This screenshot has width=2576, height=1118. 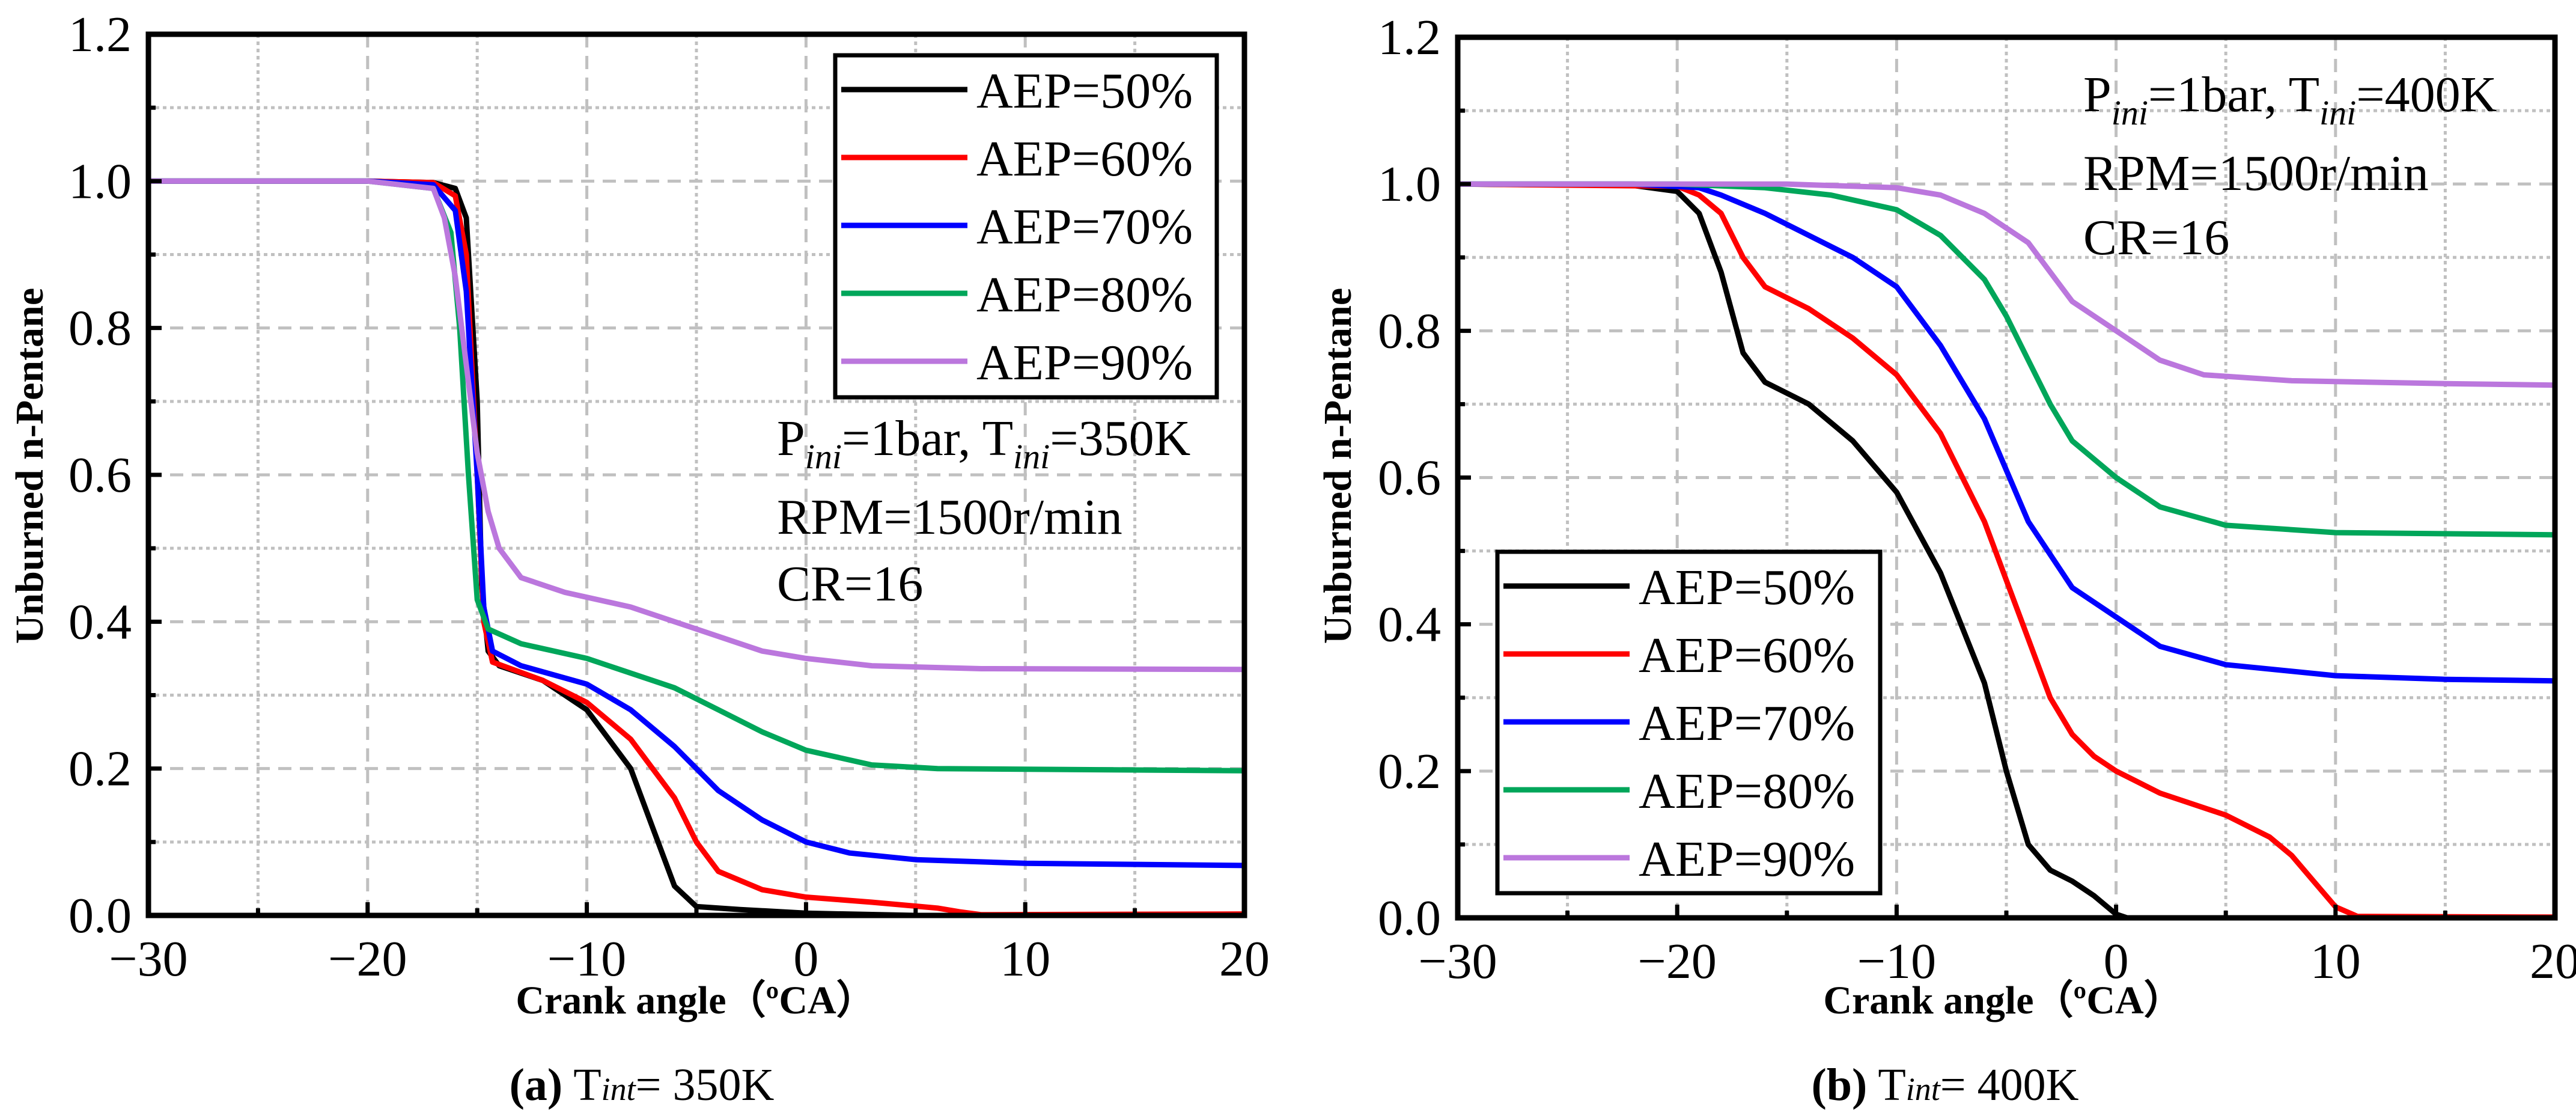 I want to click on annotation-part: =400K, so click(x=2426, y=95).